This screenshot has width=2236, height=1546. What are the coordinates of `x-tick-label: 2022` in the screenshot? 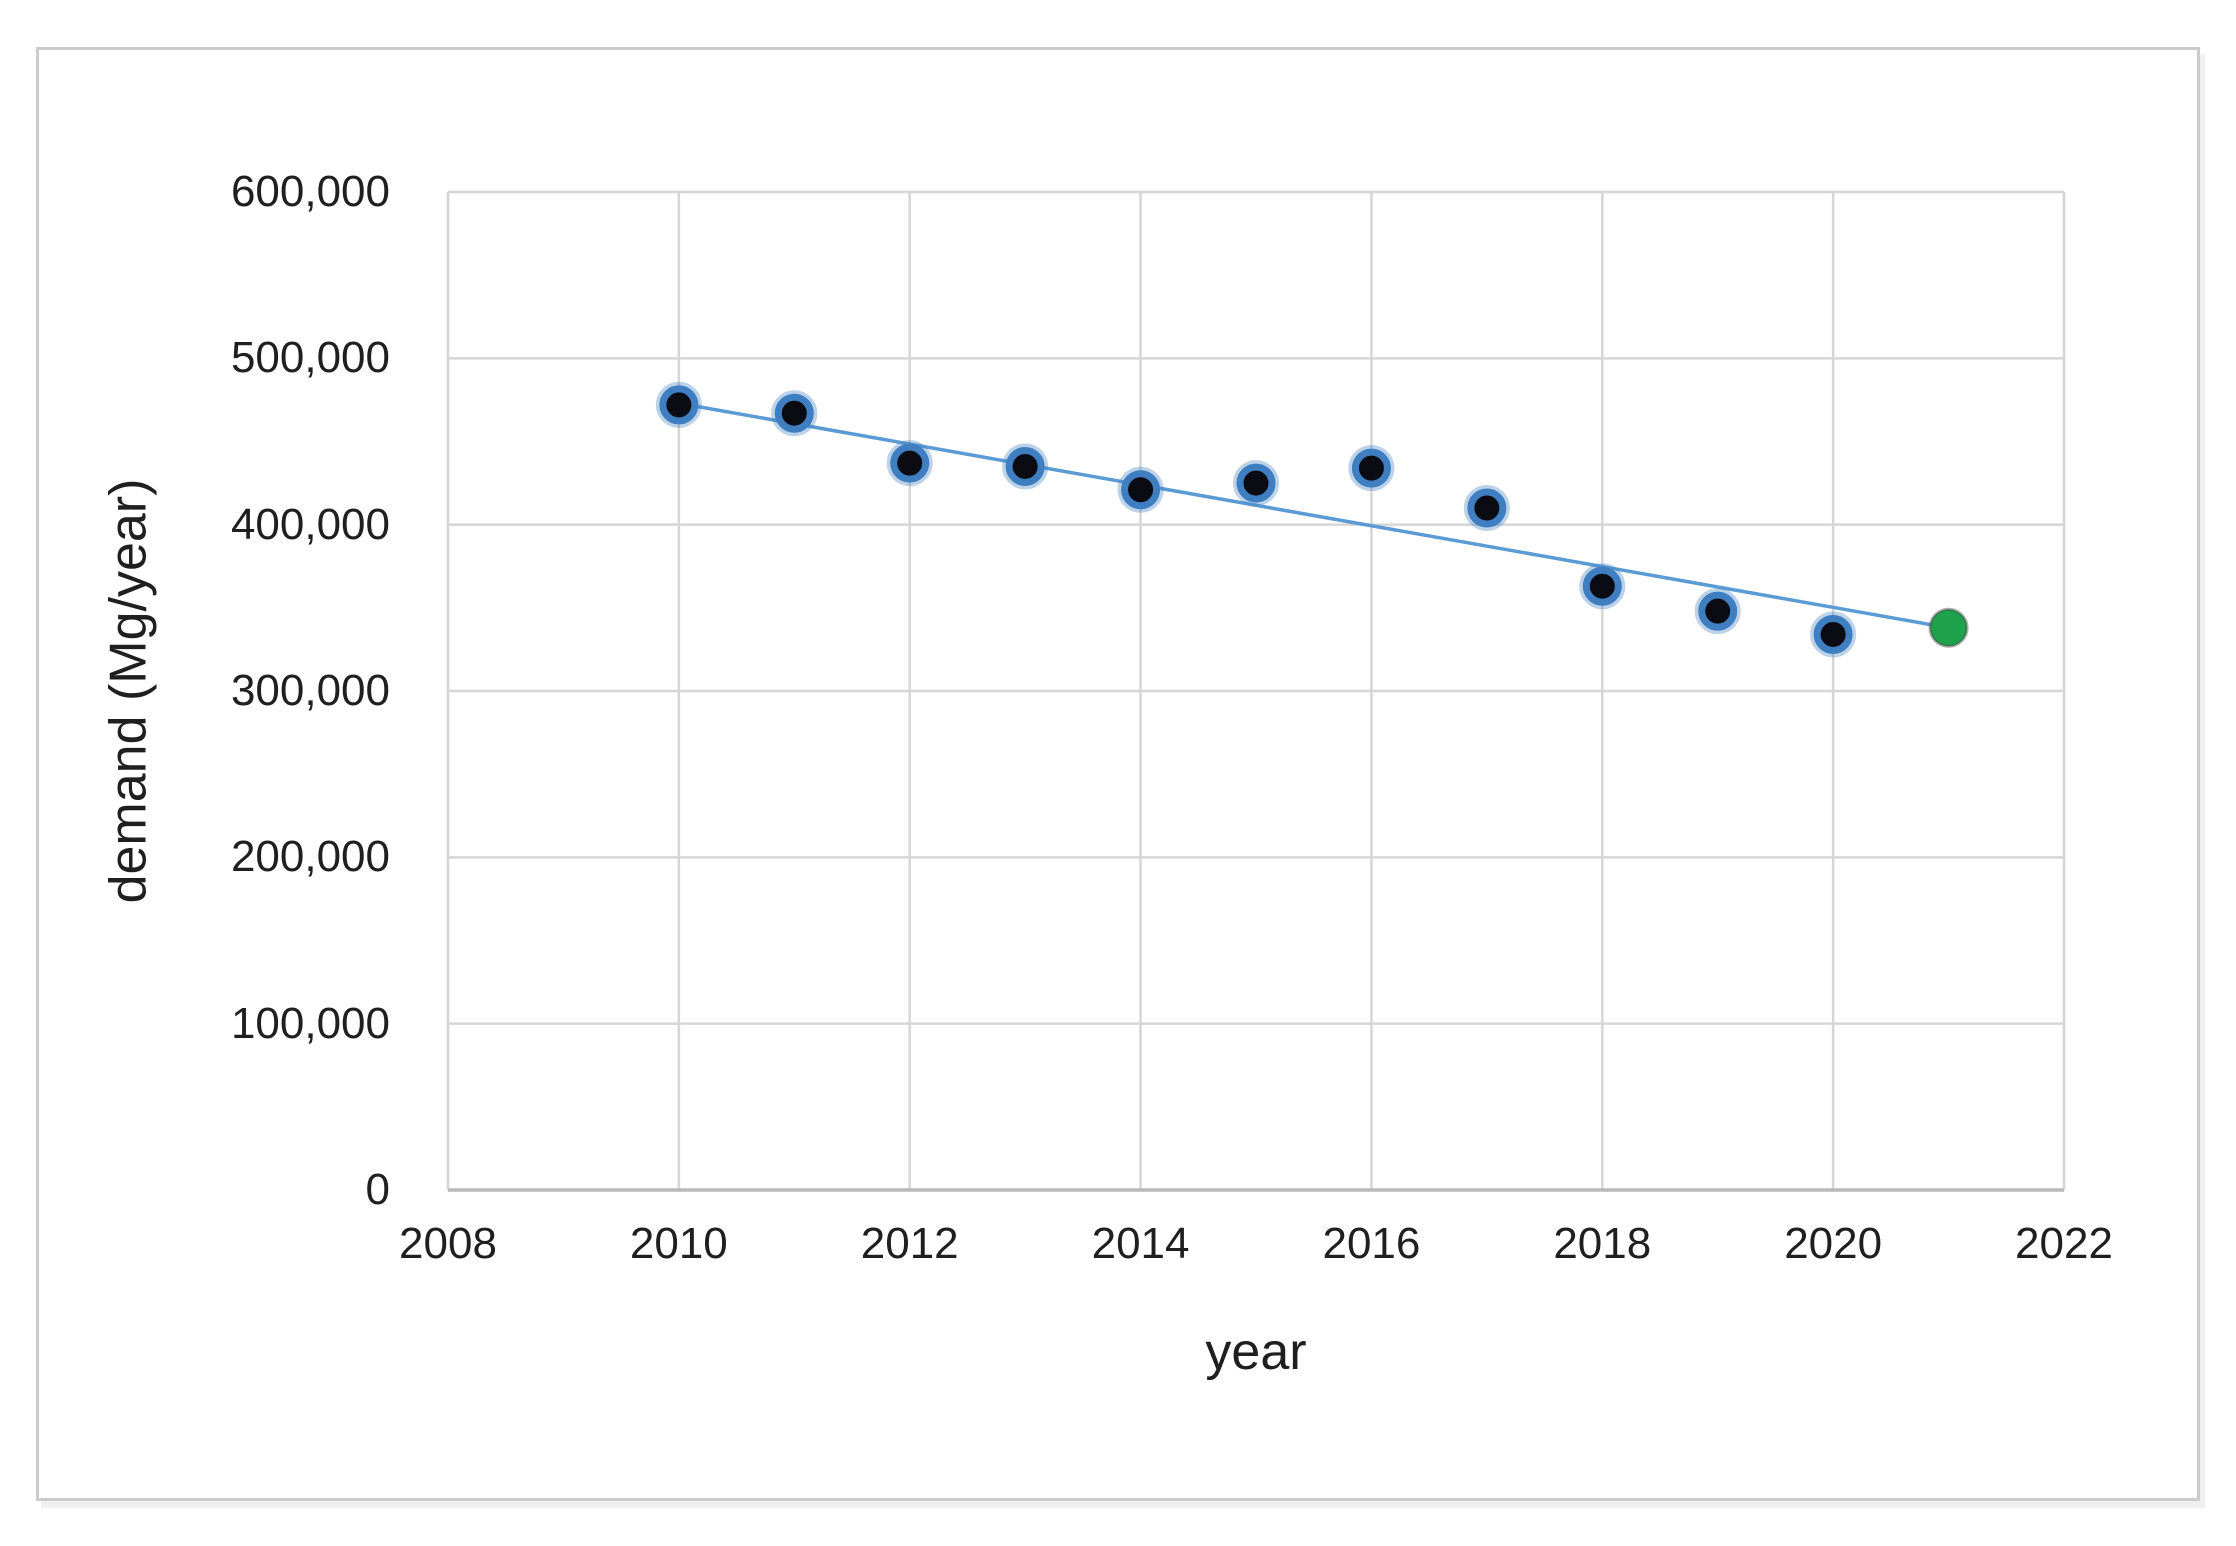 It's located at (2064, 1243).